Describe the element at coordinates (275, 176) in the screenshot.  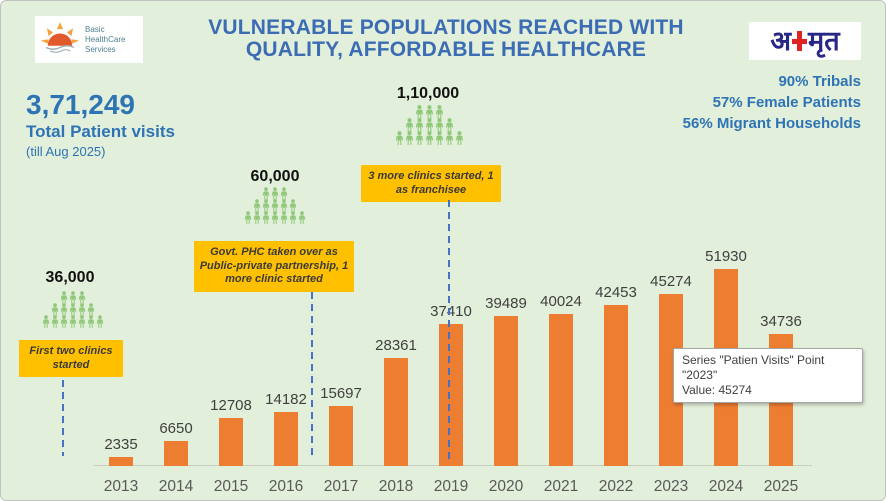
I see `milestone-reach-label: 60,000` at that location.